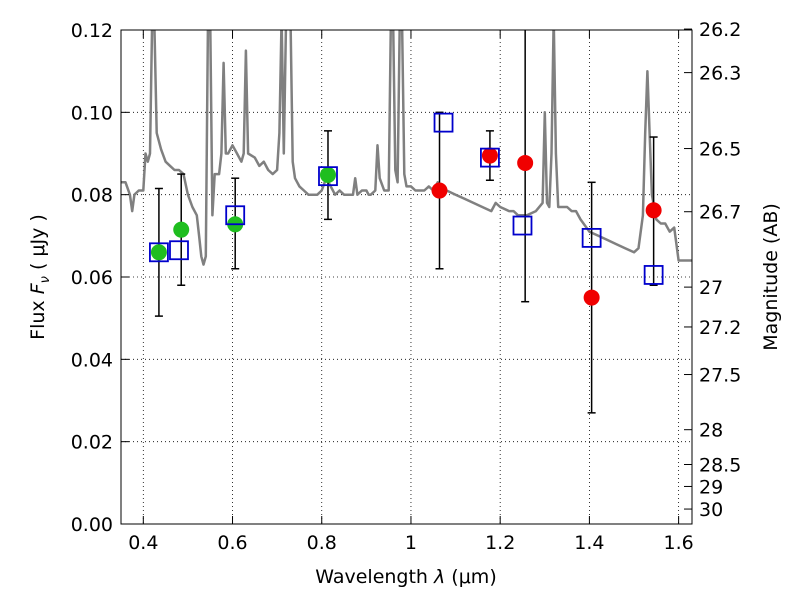 This screenshot has height=600, width=800. Describe the element at coordinates (711, 487) in the screenshot. I see `magnitude-tick-label: 29` at that location.